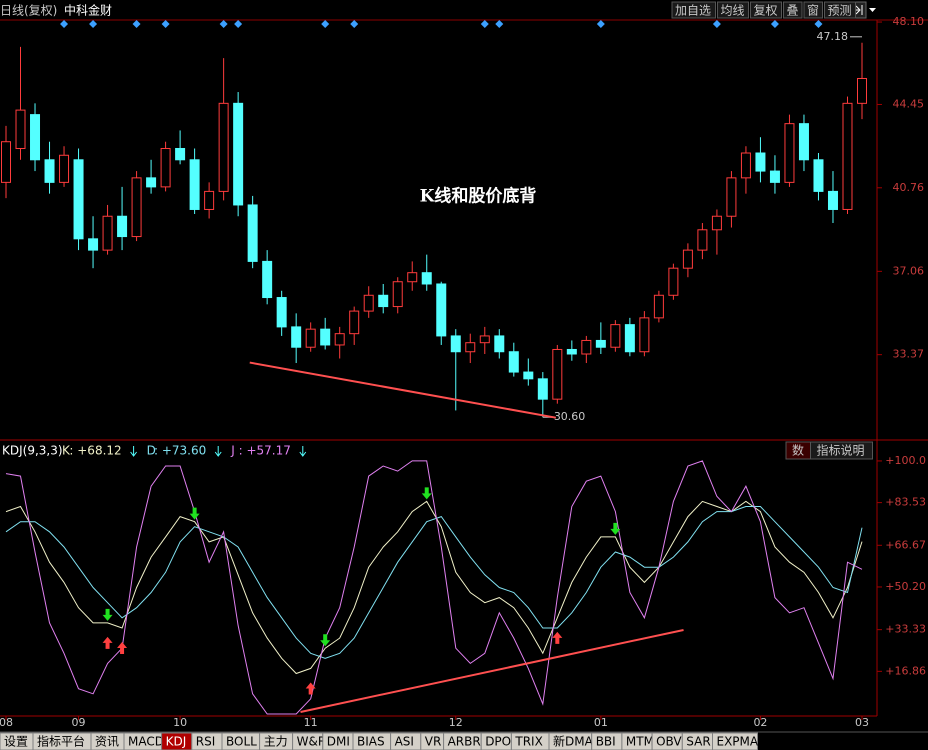 Image resolution: width=928 pixels, height=750 pixels. What do you see at coordinates (698, 742) in the screenshot?
I see `tab-label: SAR` at bounding box center [698, 742].